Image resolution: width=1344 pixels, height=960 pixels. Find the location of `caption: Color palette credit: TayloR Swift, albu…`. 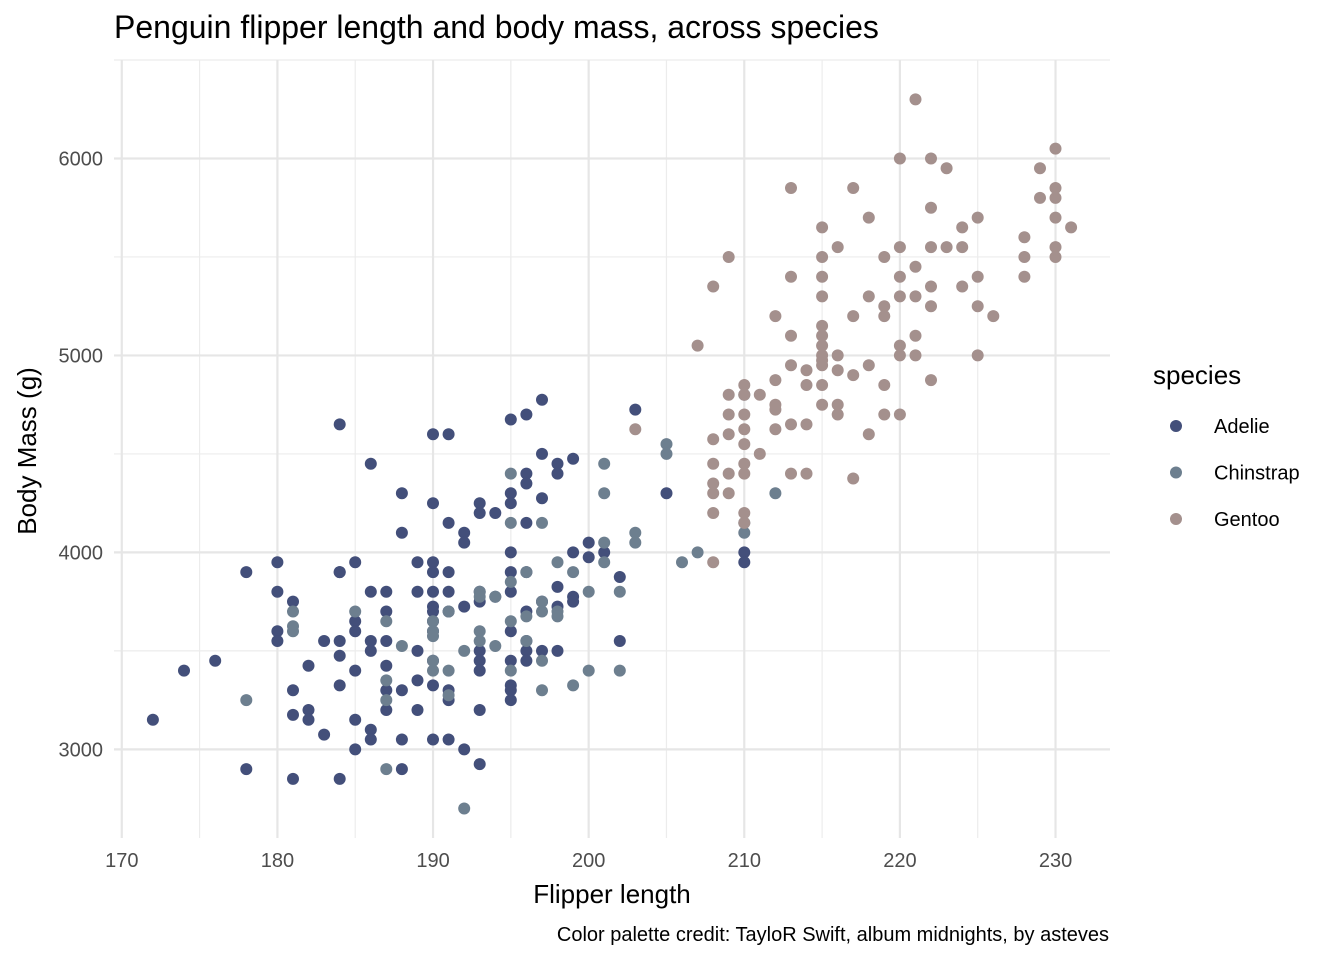

caption: Color palette credit: TayloR Swift, albu… is located at coordinates (833, 935).